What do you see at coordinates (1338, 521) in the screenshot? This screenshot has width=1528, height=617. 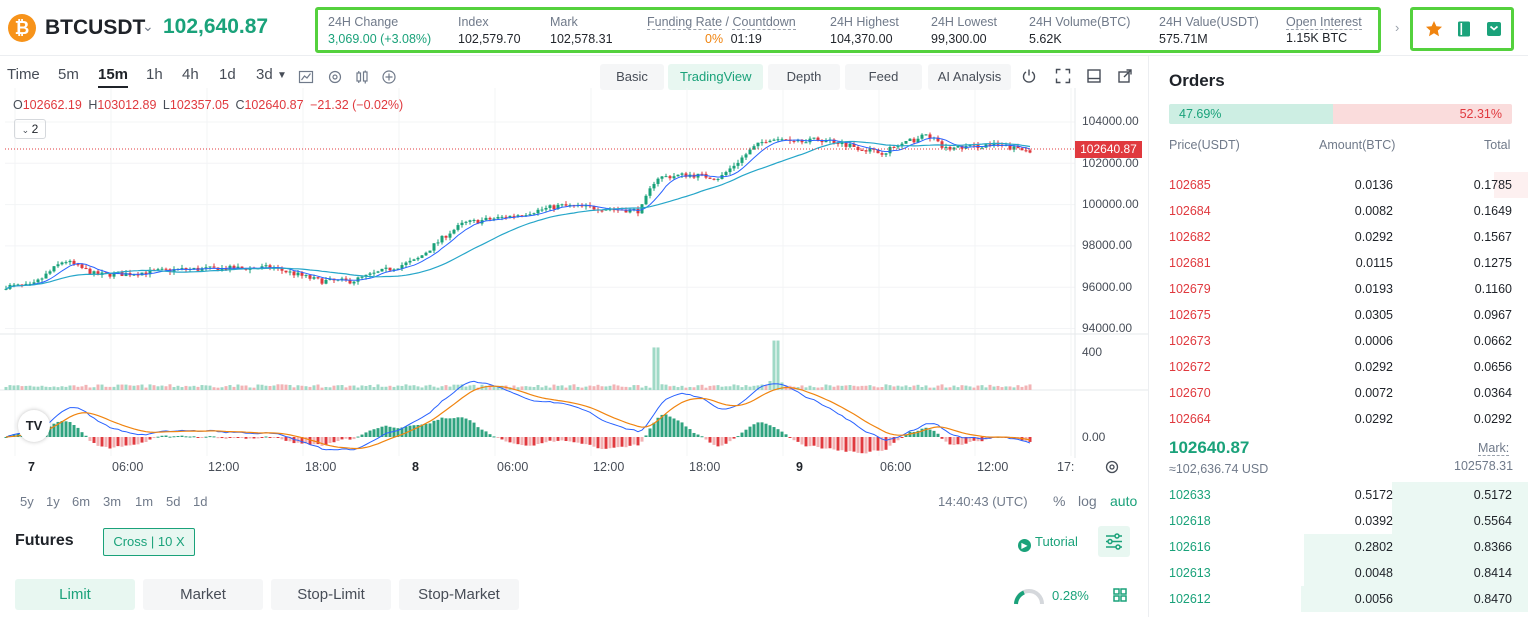 I see `bid-row: 102618 0.0392 0.5564` at bounding box center [1338, 521].